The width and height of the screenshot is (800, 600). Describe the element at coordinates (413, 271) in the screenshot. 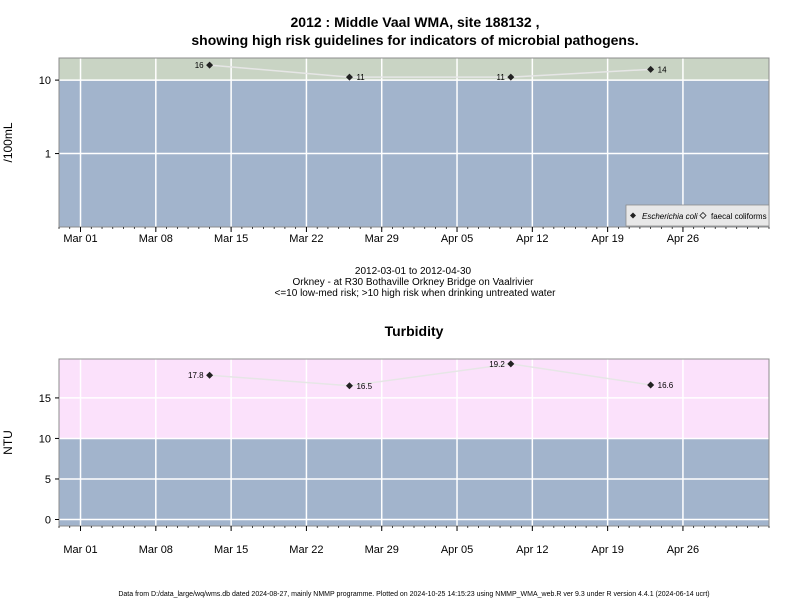

I see `date-range-caption: 2012-03-01 to 2012-04-30` at that location.